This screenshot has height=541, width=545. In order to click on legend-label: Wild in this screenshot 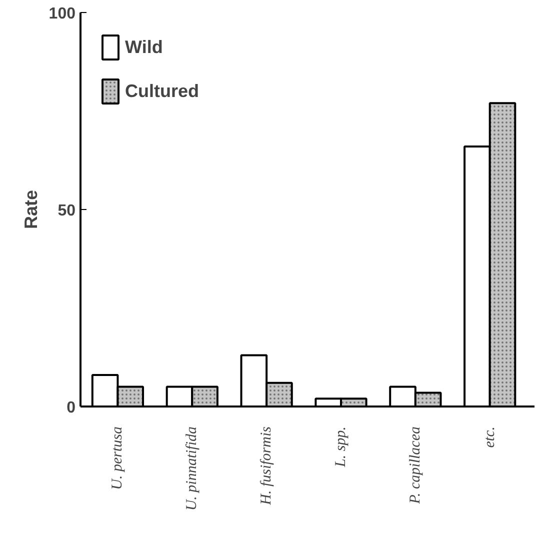, I will do `click(144, 47)`.